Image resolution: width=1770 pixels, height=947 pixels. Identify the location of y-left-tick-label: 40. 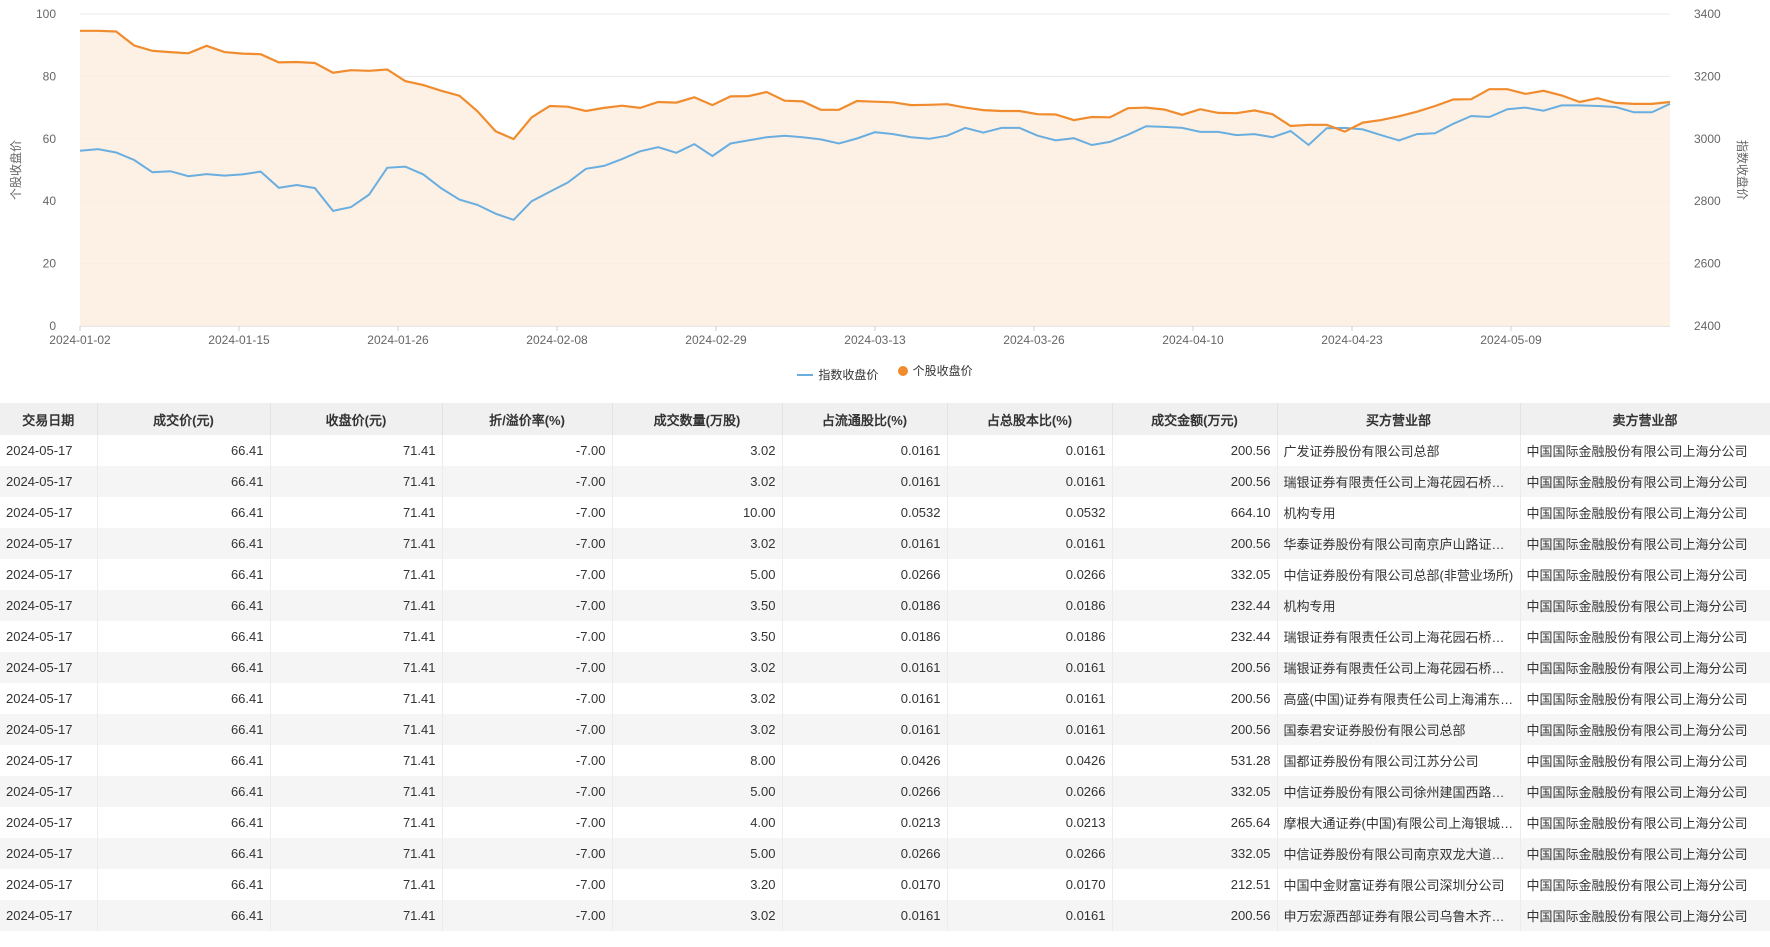
(50, 201).